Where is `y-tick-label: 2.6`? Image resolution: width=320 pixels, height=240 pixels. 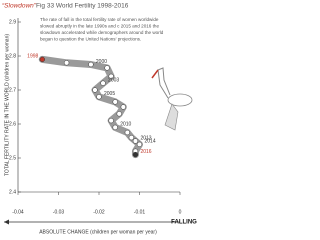 y-tick-label: 2.6 is located at coordinates (12, 124).